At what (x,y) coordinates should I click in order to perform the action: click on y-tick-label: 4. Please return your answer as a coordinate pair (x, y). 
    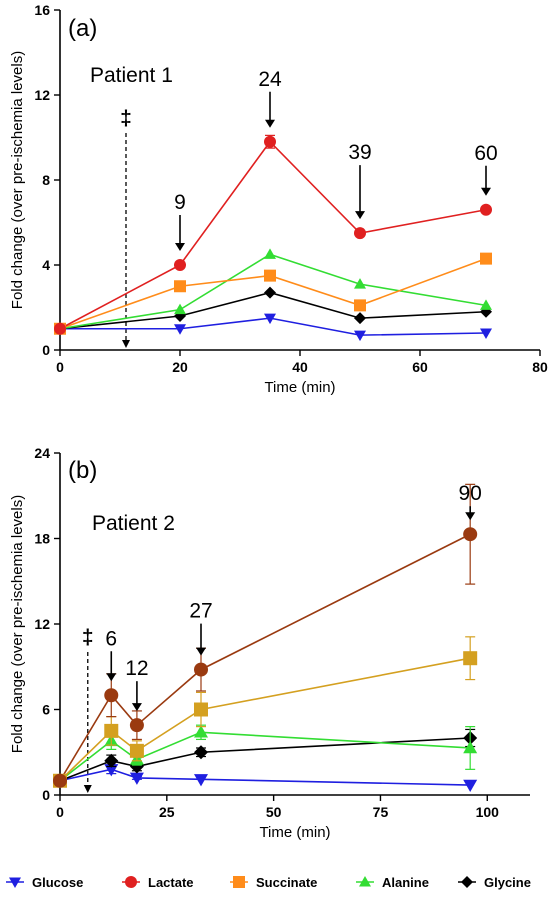
    Looking at the image, I should click on (46, 265).